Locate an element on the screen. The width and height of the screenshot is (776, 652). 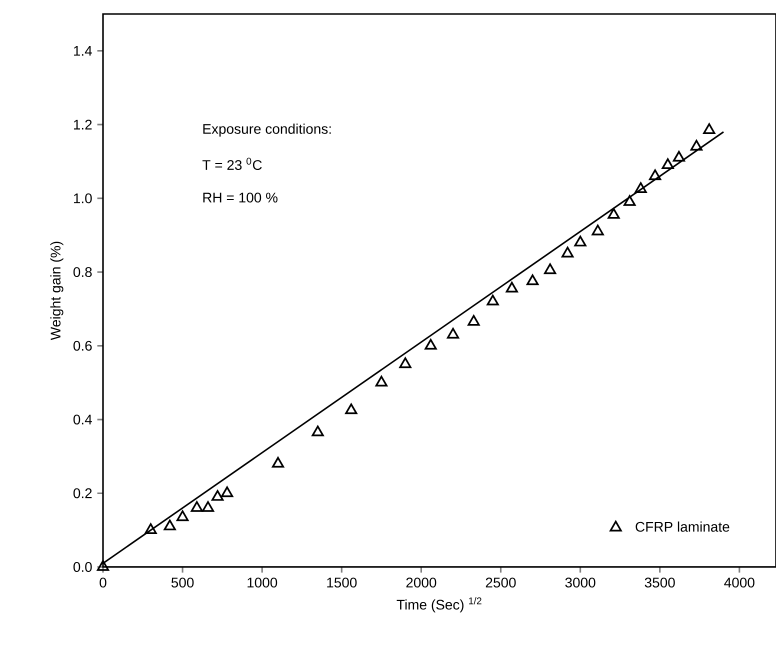
y-tick-label: 1.2 is located at coordinates (83, 125).